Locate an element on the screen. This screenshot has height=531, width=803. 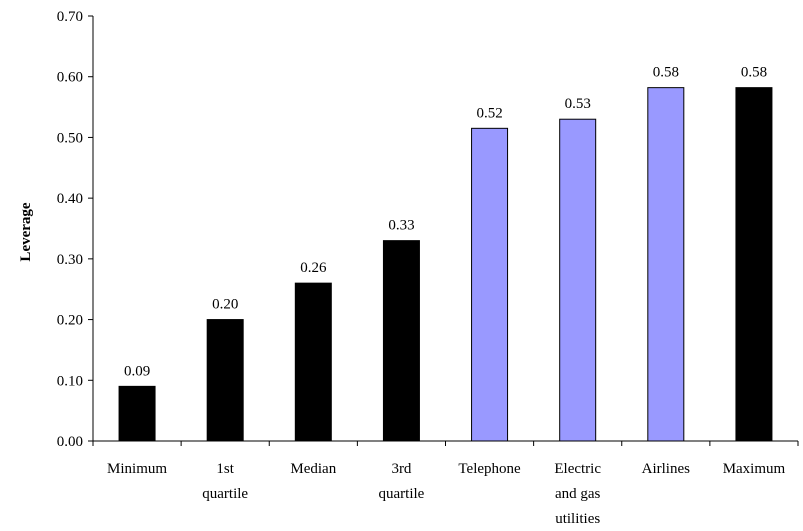
category-label: Electric and gas utilities is located at coordinates (577, 494).